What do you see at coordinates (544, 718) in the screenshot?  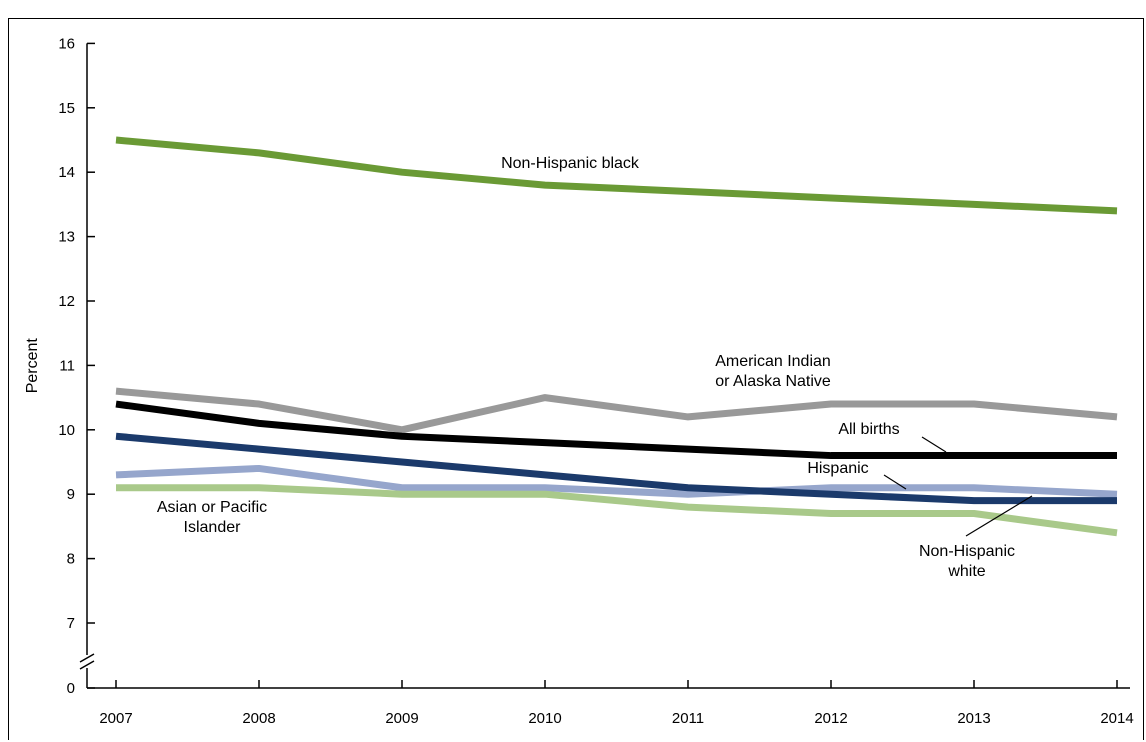 I see `x-tick-label: 2010` at bounding box center [544, 718].